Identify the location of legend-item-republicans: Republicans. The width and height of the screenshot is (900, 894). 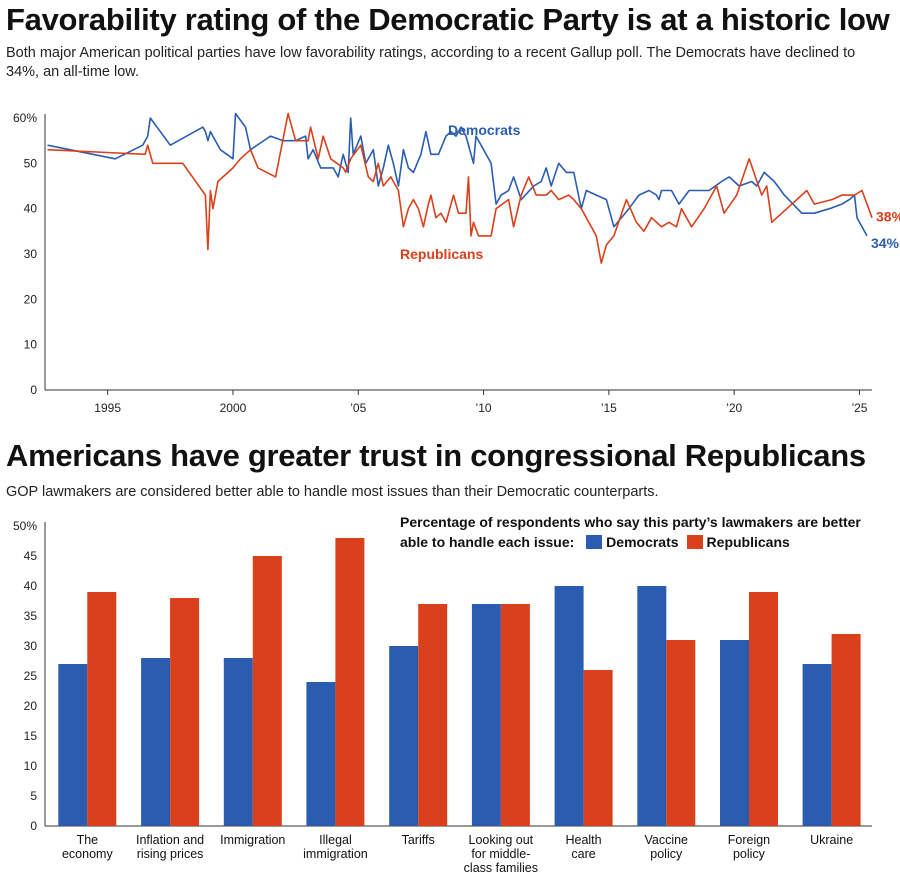
(738, 542).